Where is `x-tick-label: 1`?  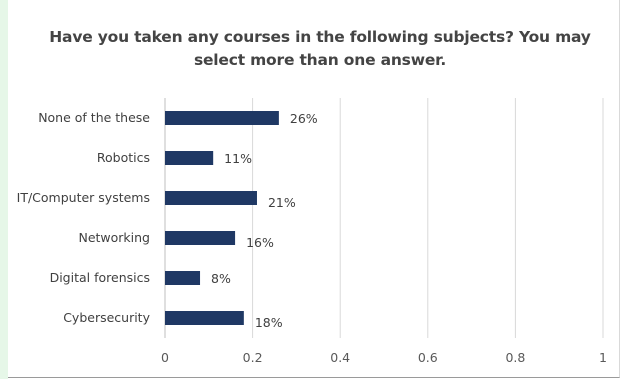
x-tick-label: 1 is located at coordinates (603, 357).